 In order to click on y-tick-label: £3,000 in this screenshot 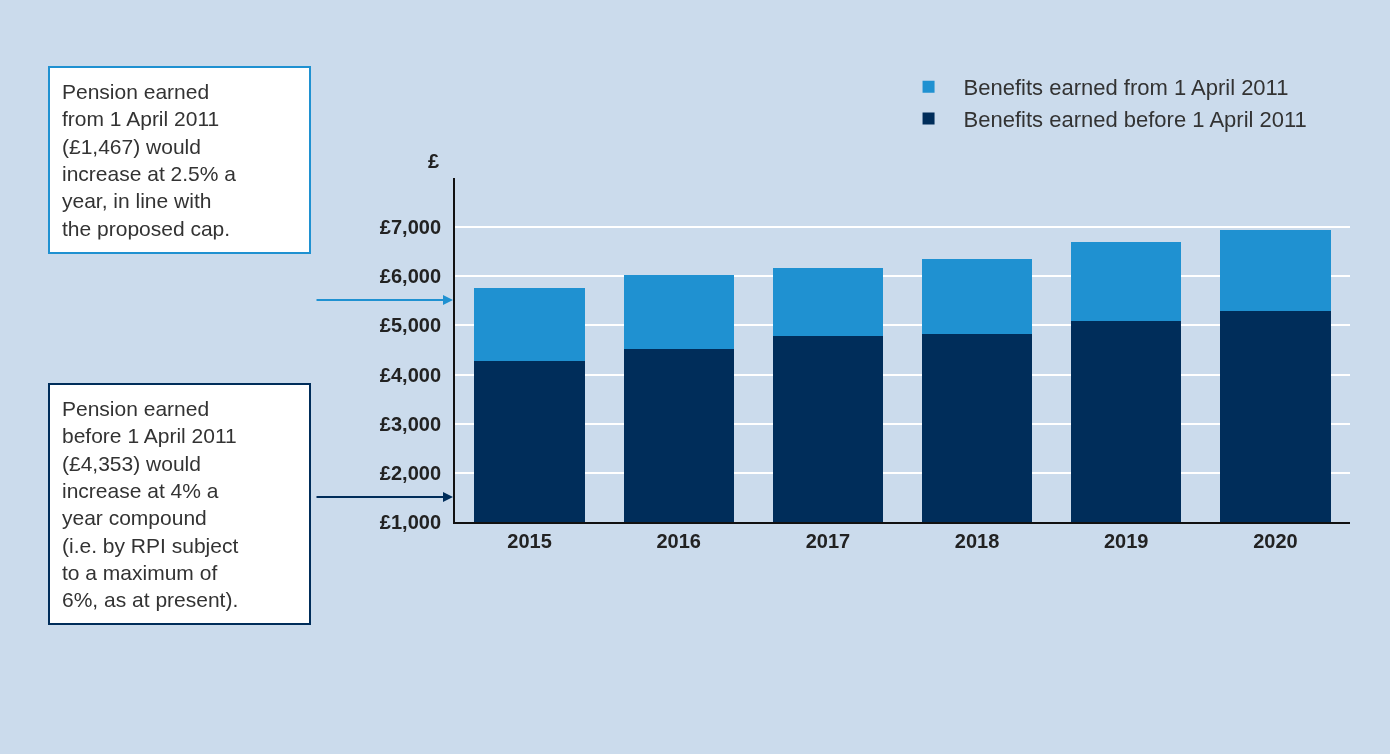, I will do `click(410, 423)`.